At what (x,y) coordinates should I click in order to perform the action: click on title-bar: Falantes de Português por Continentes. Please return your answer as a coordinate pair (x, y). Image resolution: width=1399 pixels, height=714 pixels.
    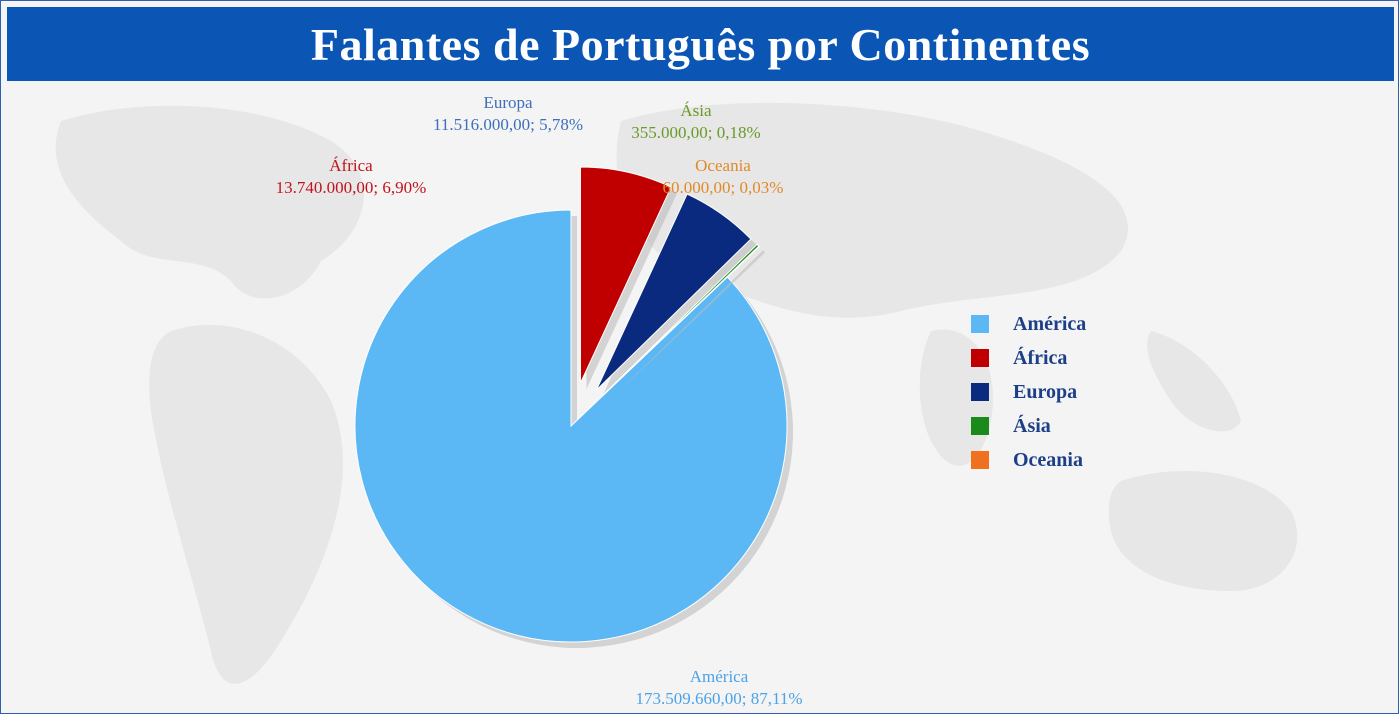
    Looking at the image, I should click on (700, 44).